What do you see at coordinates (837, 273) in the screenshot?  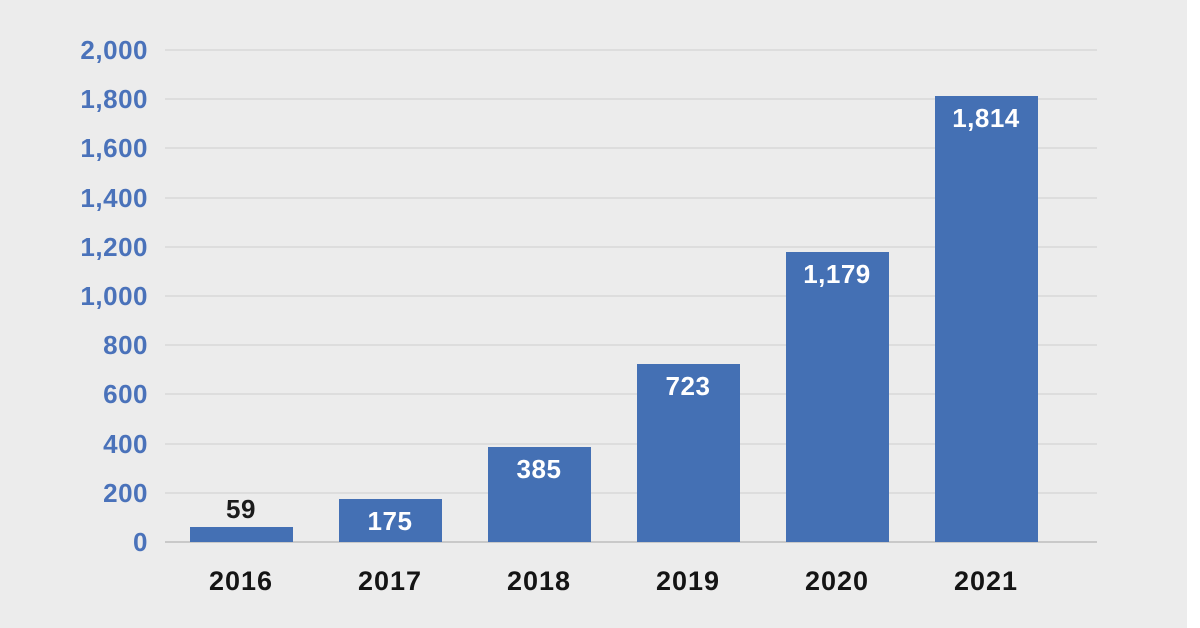 I see `bar-value-label: 1,179` at bounding box center [837, 273].